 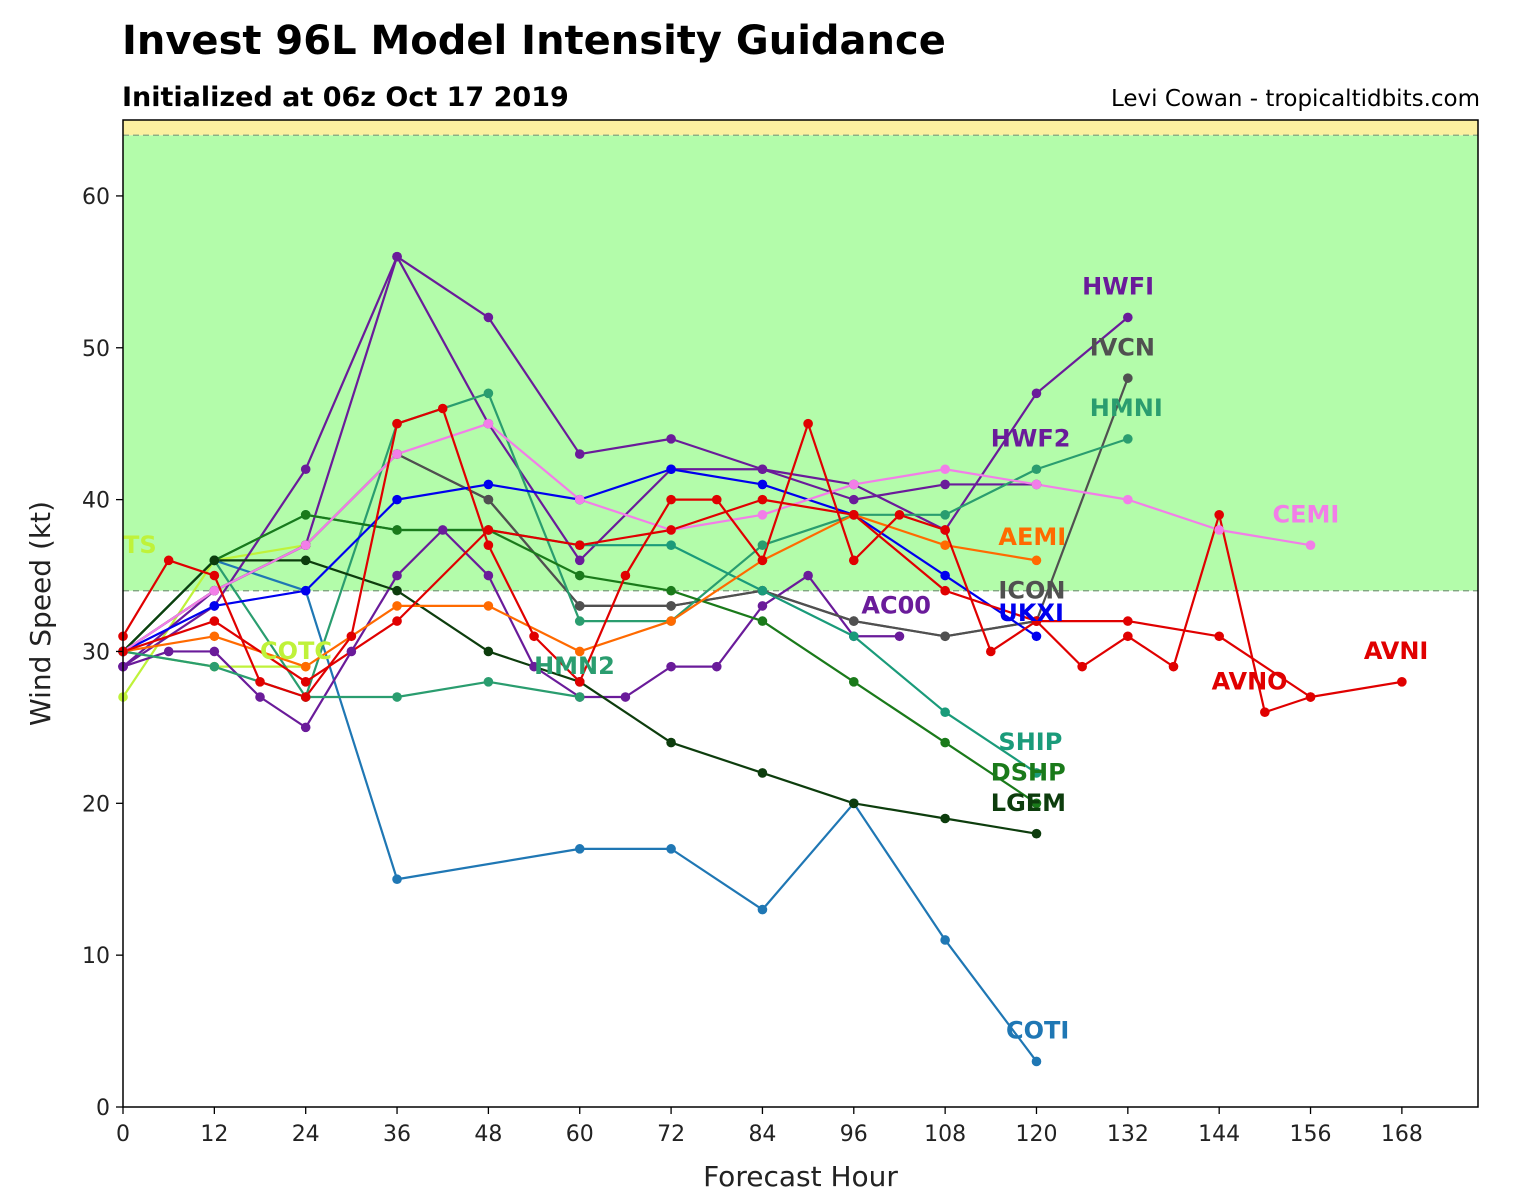 I want to click on data-point-ivcn, so click(x=1128, y=378).